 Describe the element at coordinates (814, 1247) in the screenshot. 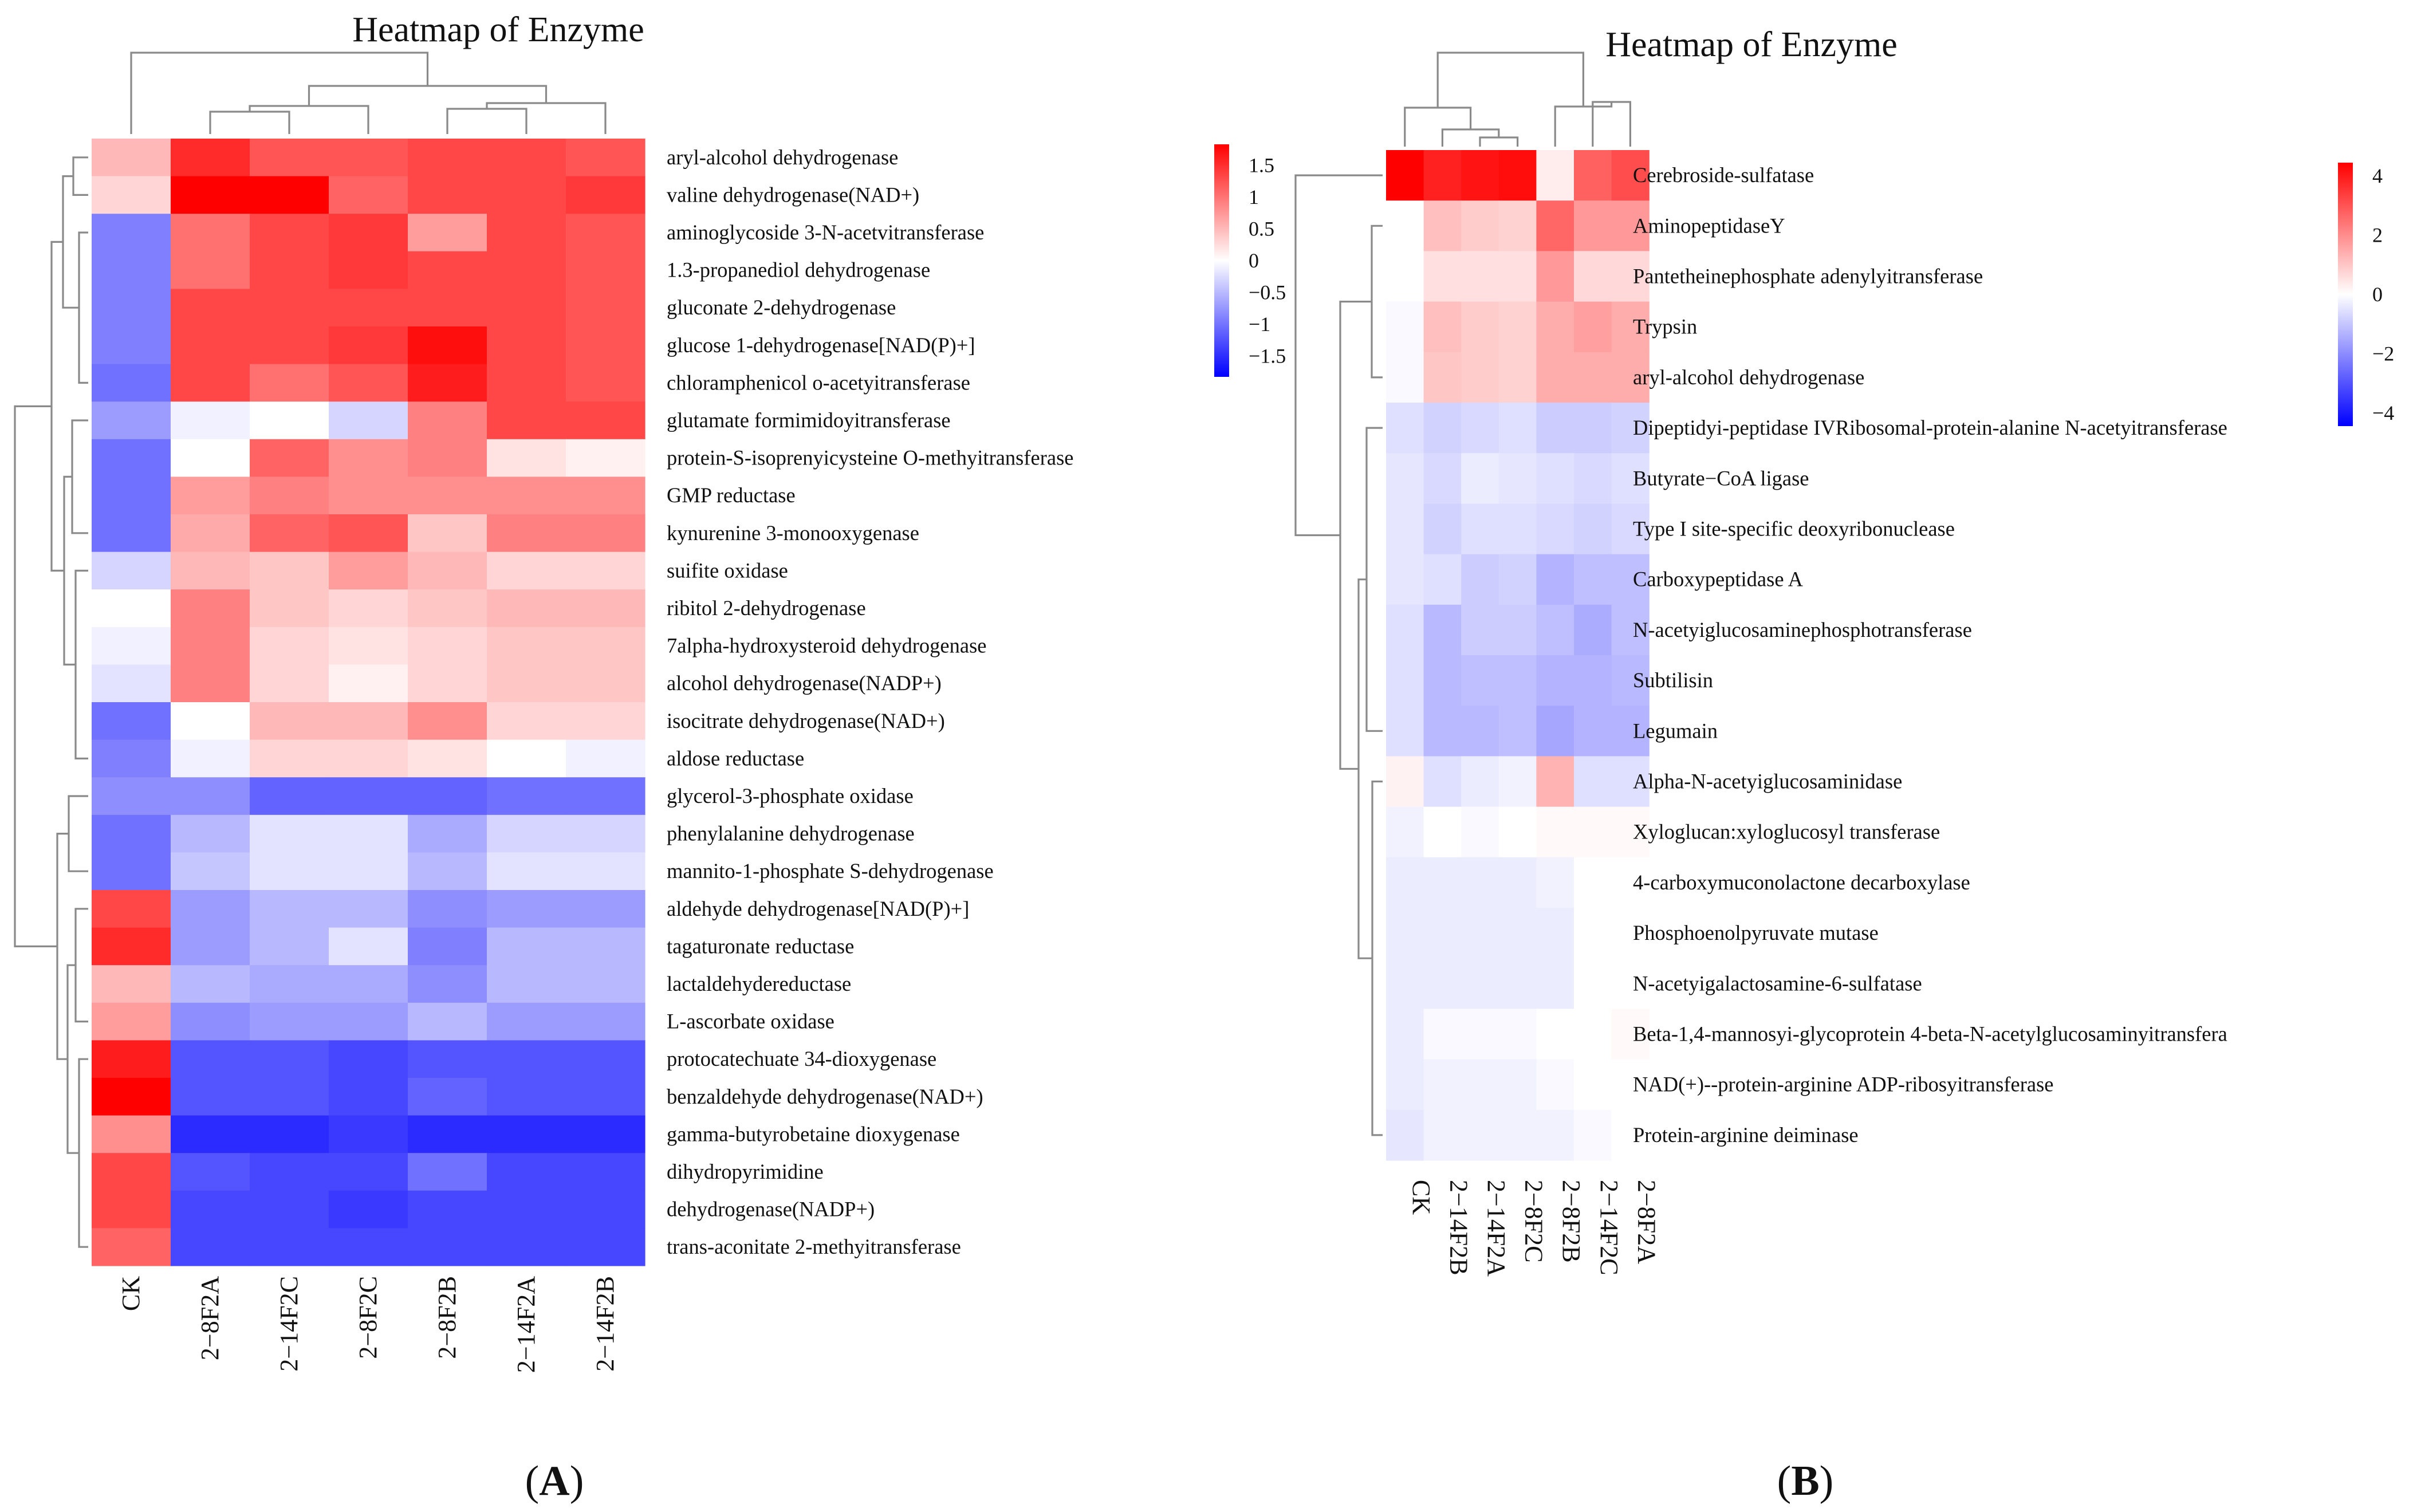

I see `row-label: trans-aconitate 2-methyitransferase` at that location.